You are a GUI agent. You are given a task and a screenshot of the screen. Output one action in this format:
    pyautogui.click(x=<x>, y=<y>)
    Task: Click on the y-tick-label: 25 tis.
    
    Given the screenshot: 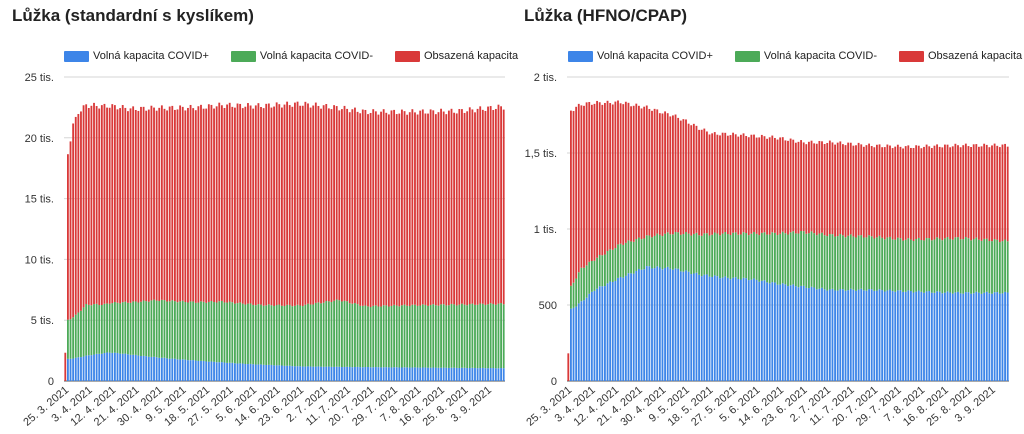 What is the action you would take?
    pyautogui.click(x=39, y=78)
    